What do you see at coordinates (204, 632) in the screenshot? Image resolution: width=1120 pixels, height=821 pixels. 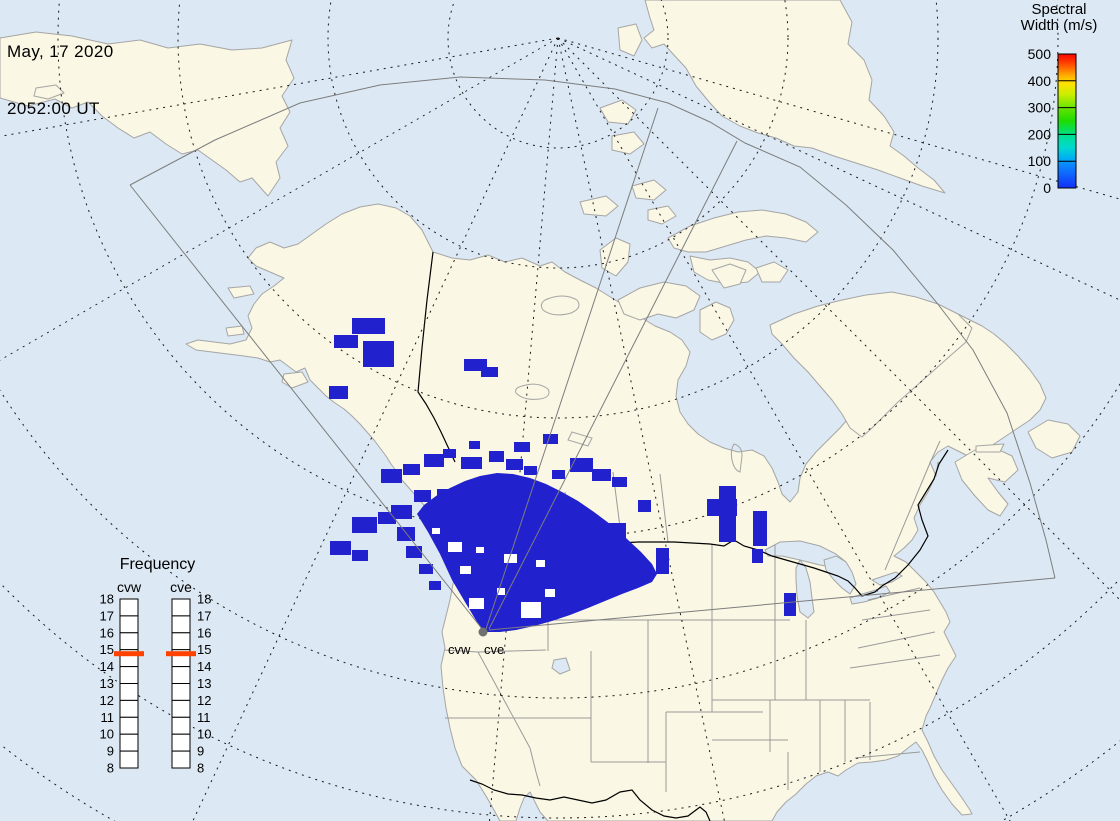 I see `frequency-tick-label-cve: 16` at bounding box center [204, 632].